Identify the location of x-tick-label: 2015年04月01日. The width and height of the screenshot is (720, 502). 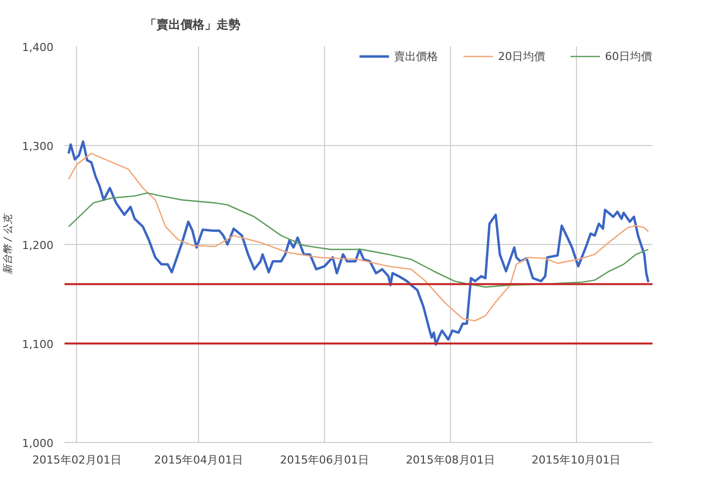
(199, 460).